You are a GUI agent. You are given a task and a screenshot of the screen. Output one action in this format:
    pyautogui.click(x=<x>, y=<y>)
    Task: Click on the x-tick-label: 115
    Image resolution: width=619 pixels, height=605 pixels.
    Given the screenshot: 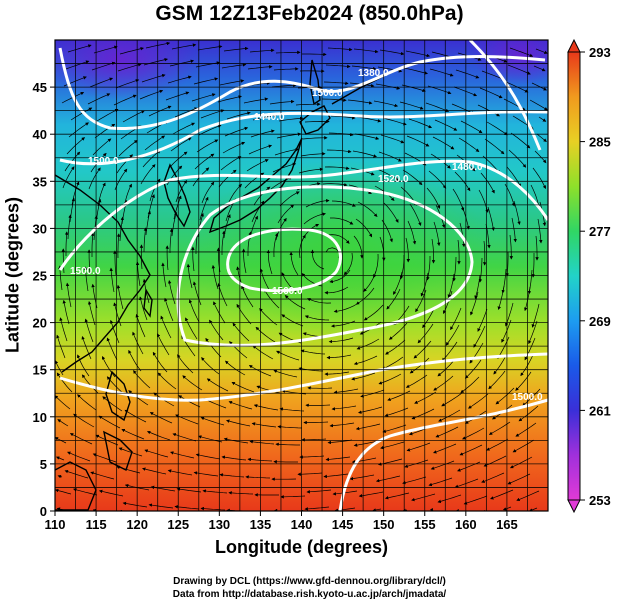 What is the action you would take?
    pyautogui.click(x=96, y=524)
    